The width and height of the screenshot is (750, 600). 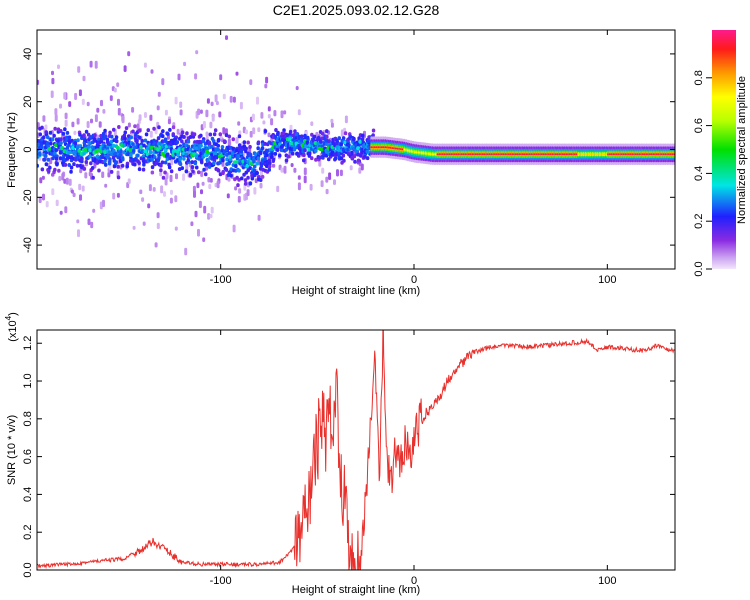 I want to click on spectrogram-cell-2044, so click(x=408, y=150).